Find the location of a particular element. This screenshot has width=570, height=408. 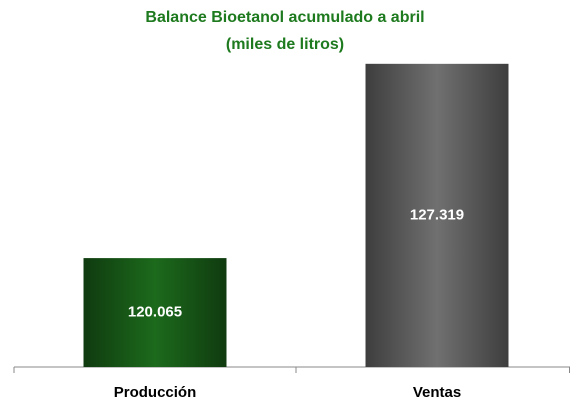

x-tick-label: Ventas is located at coordinates (437, 392).